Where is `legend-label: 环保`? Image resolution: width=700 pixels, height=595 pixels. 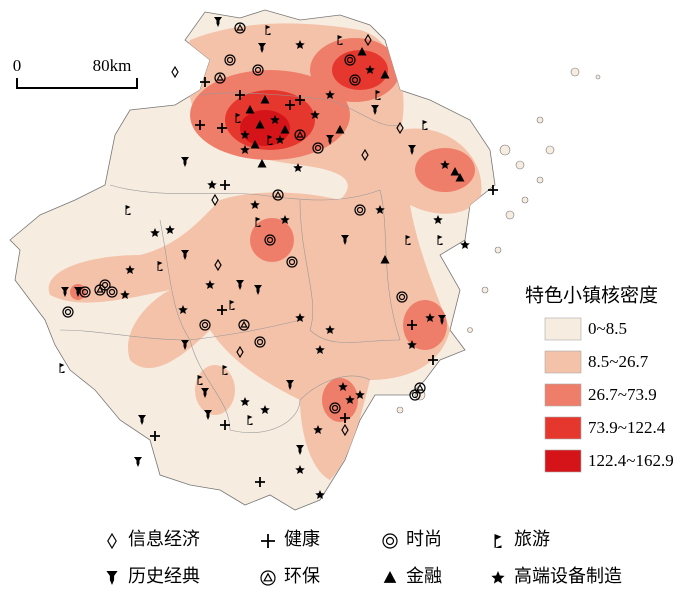 legend-label: 环保 is located at coordinates (302, 576).